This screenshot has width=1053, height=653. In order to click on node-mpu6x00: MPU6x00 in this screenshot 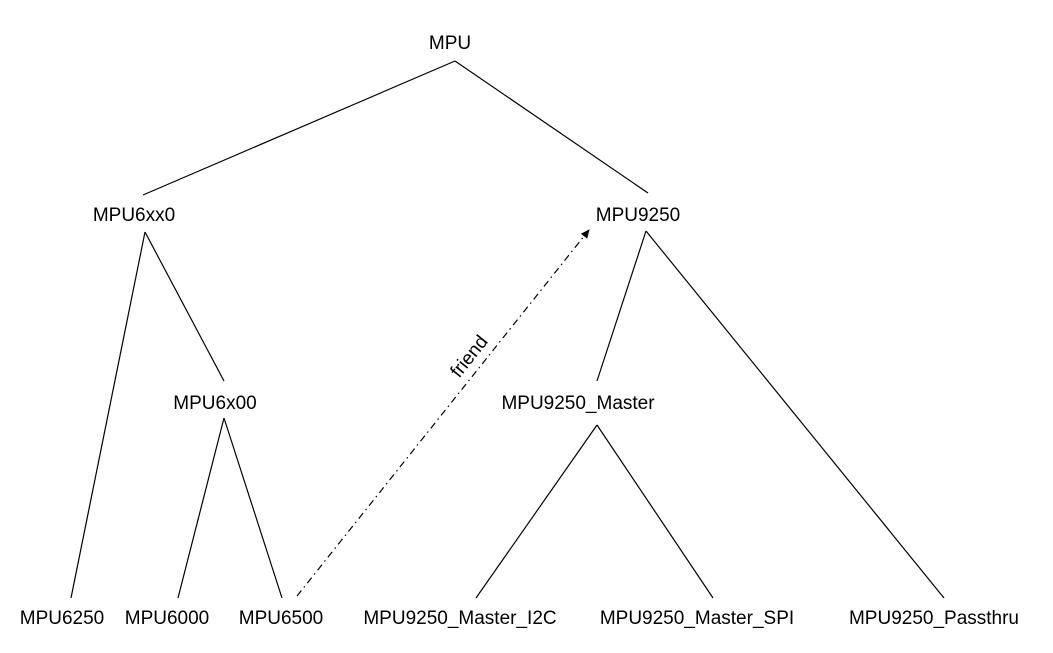, I will do `click(214, 403)`.